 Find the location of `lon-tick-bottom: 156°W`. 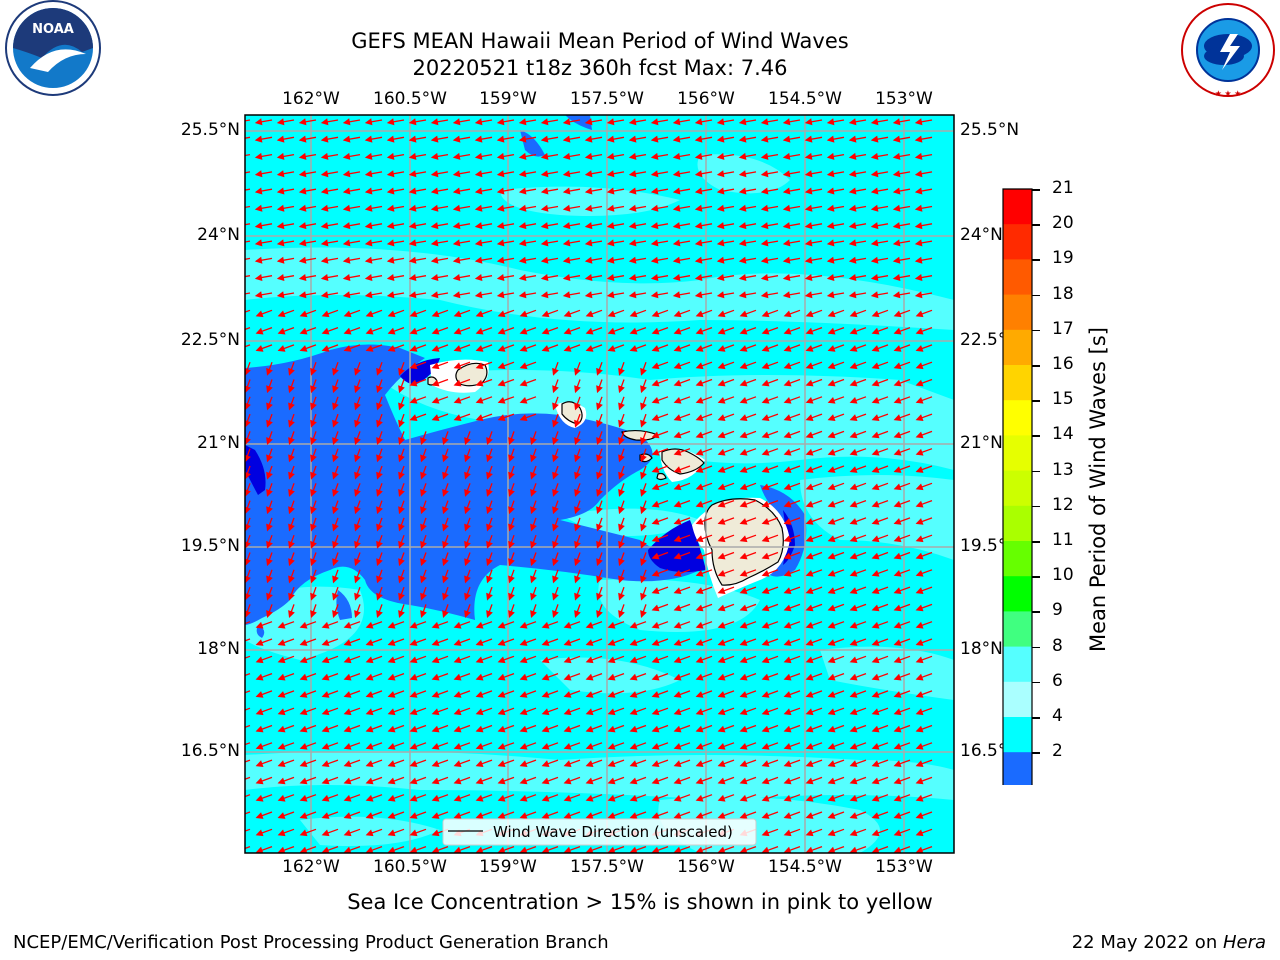

lon-tick-bottom: 156°W is located at coordinates (706, 867).